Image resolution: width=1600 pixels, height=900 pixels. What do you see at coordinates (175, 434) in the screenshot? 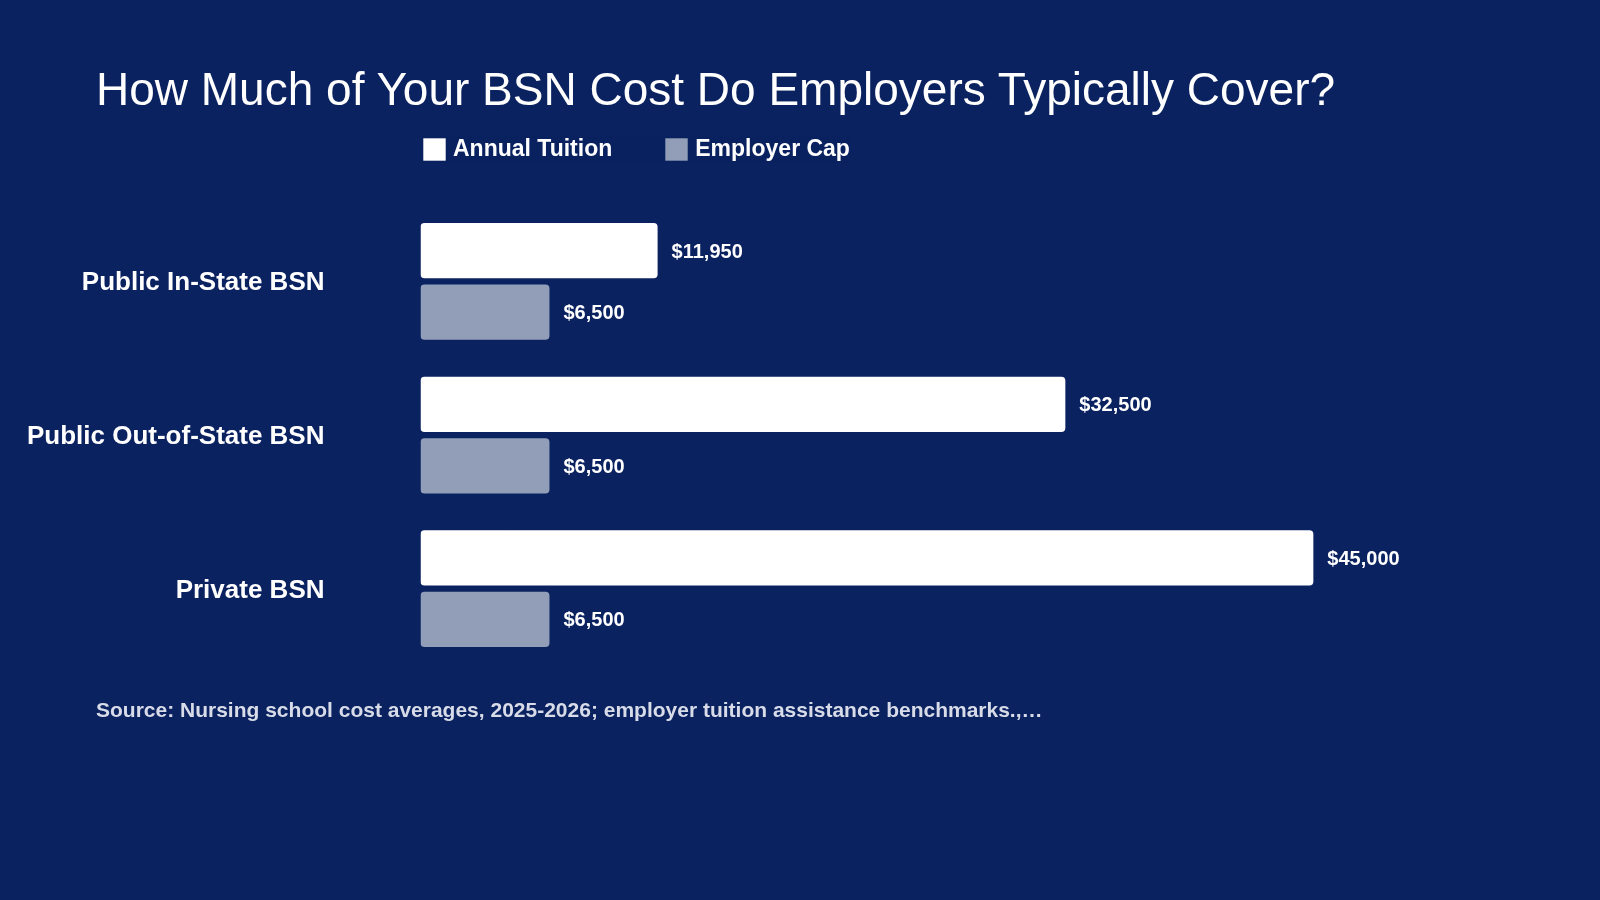
I see `y-tick-label: Public Out-of-State BSN` at bounding box center [175, 434].